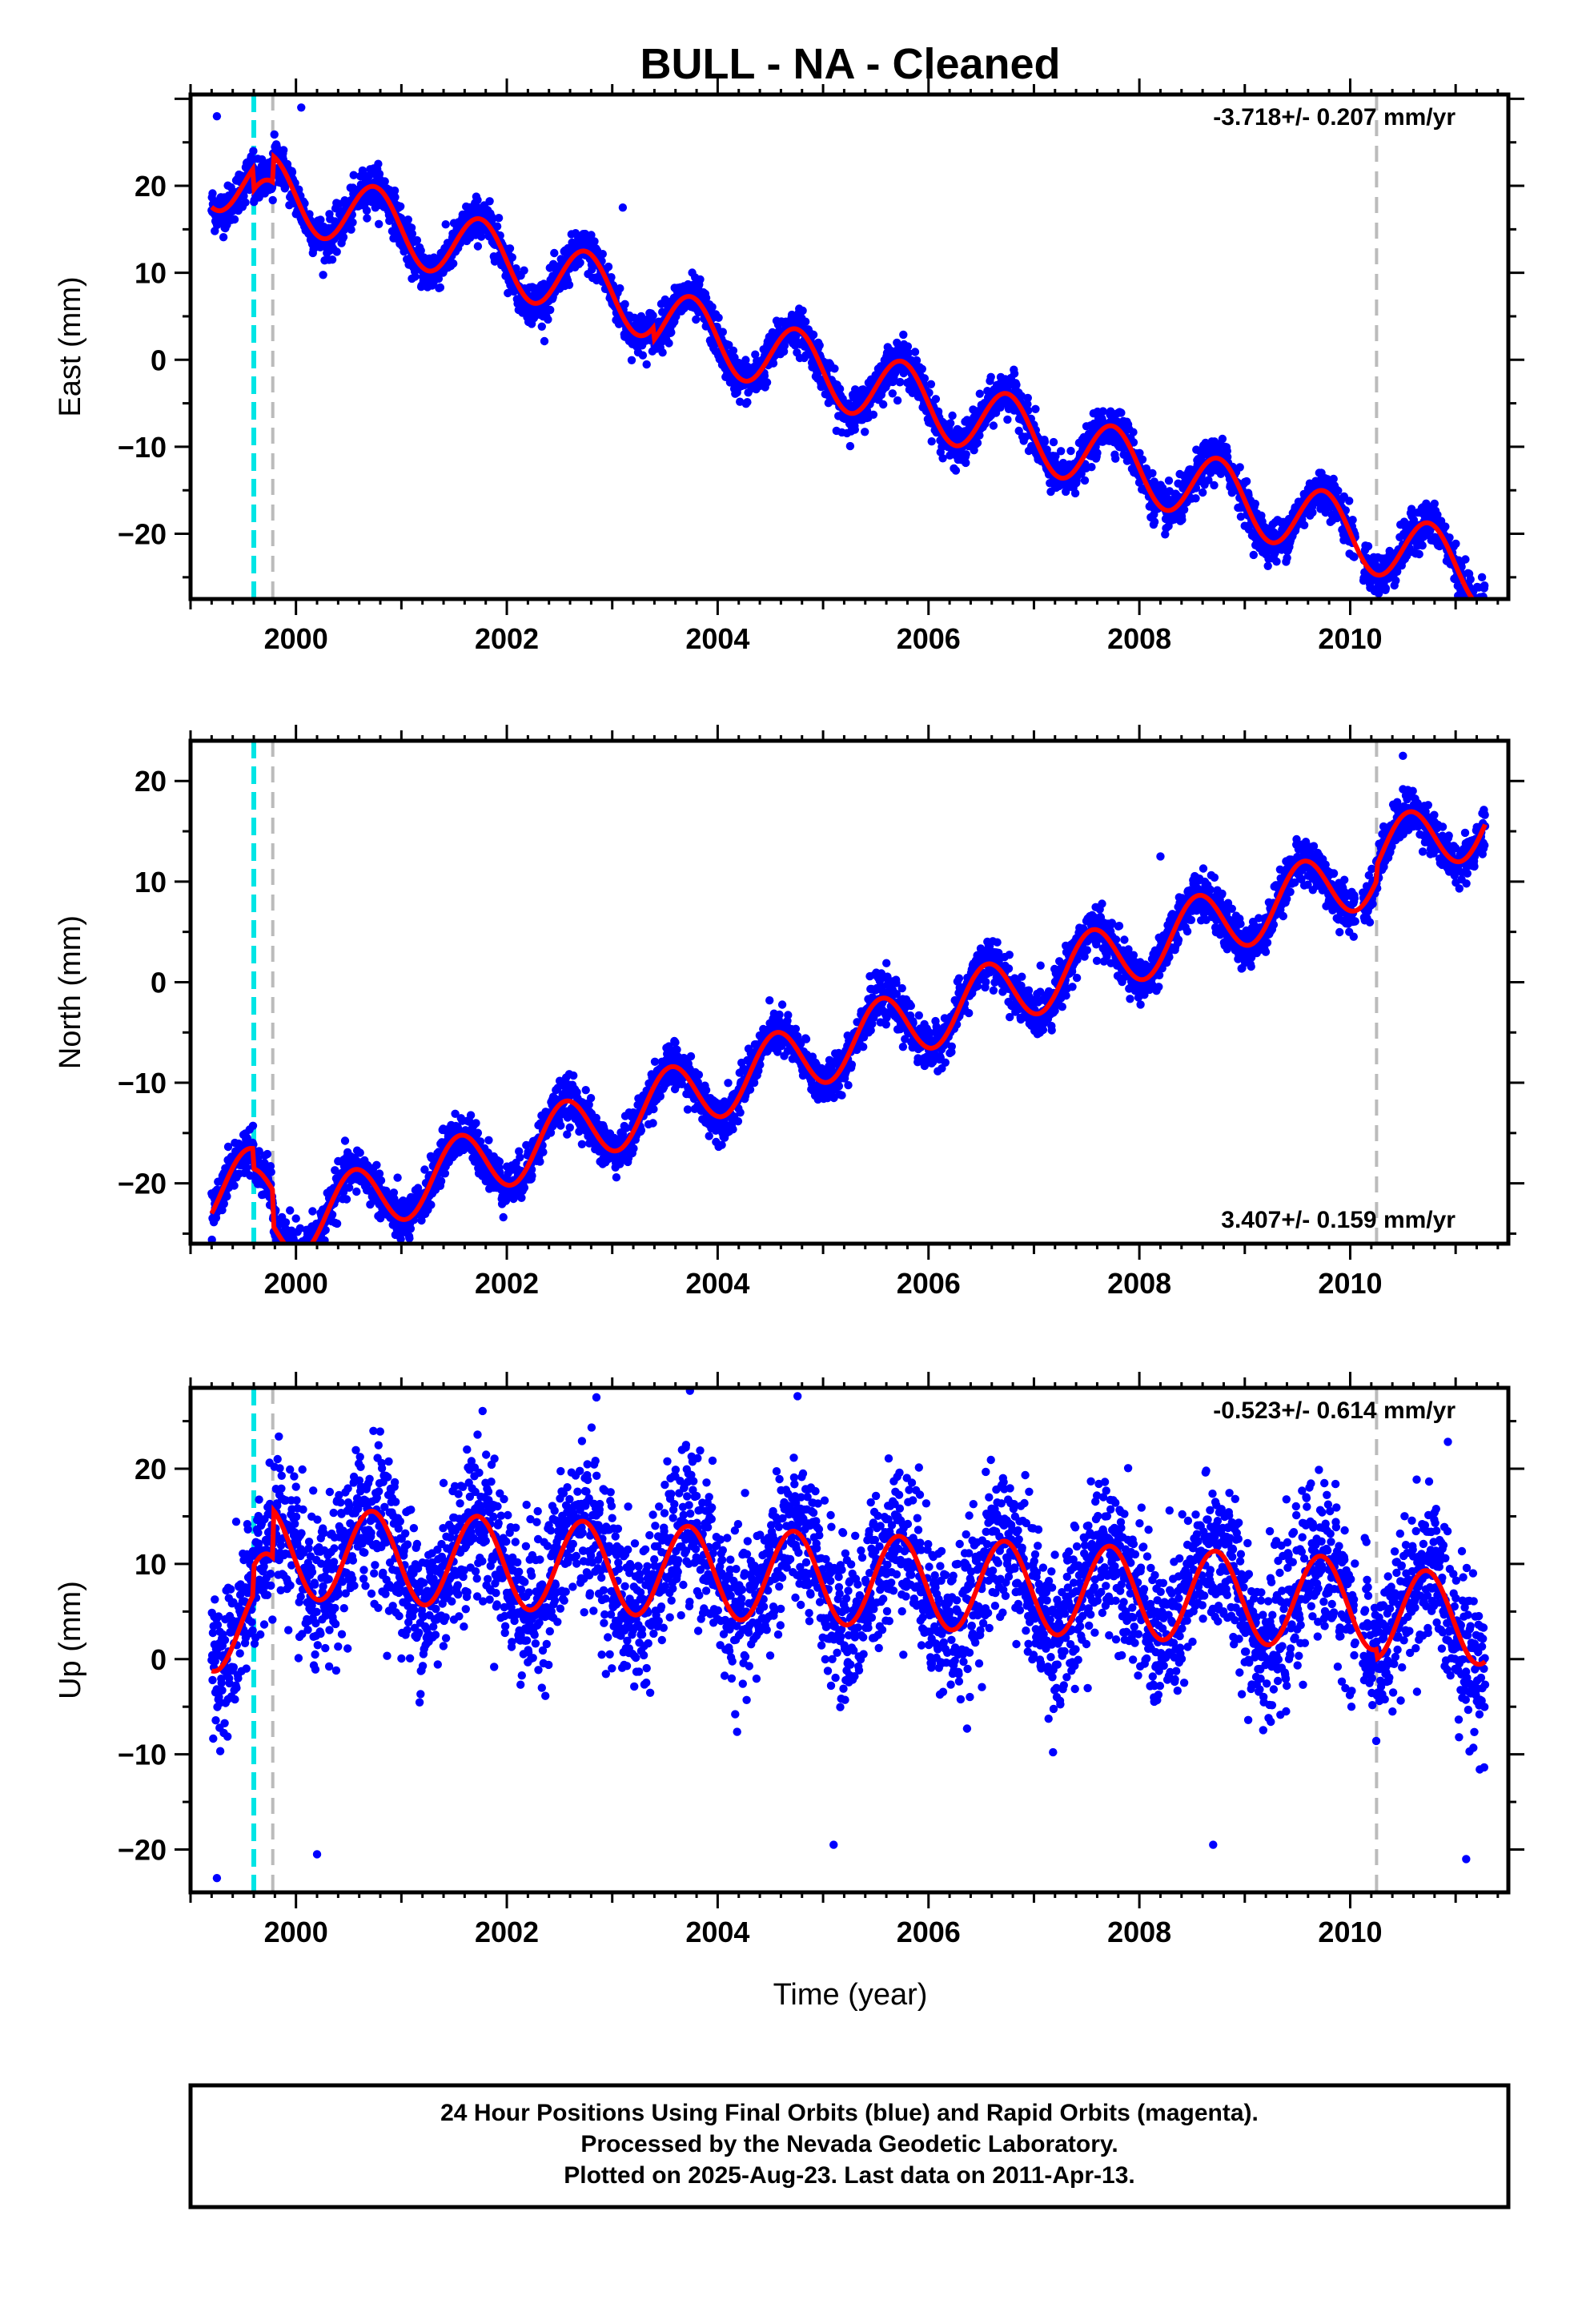 This screenshot has height=2324, width=1582. I want to click on x-tick-label: 2002, so click(507, 638).